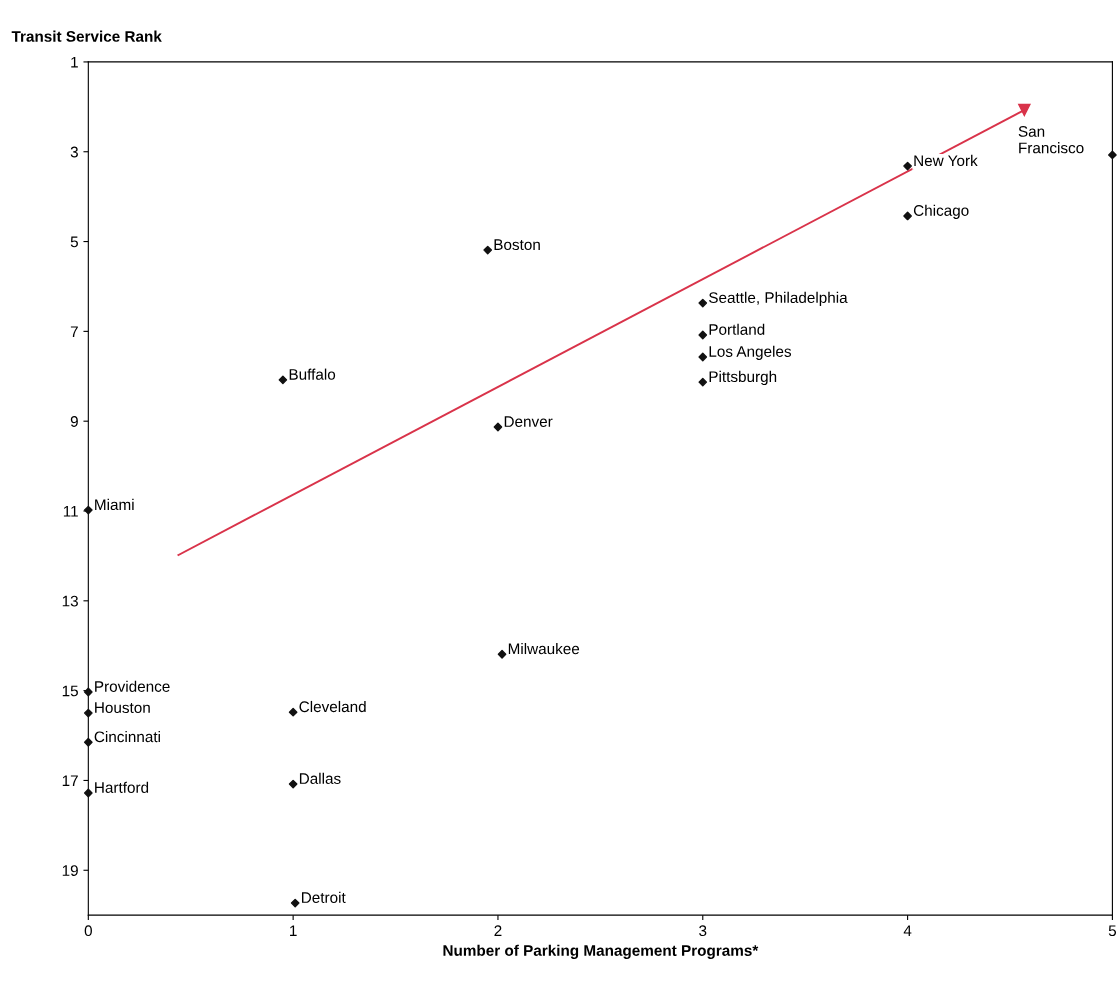  Describe the element at coordinates (122, 708) in the screenshot. I see `annotation: Houston` at that location.